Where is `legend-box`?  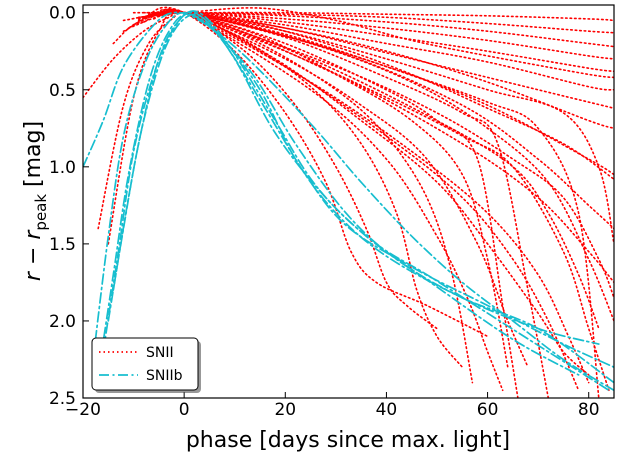 legend-box is located at coordinates (145, 364).